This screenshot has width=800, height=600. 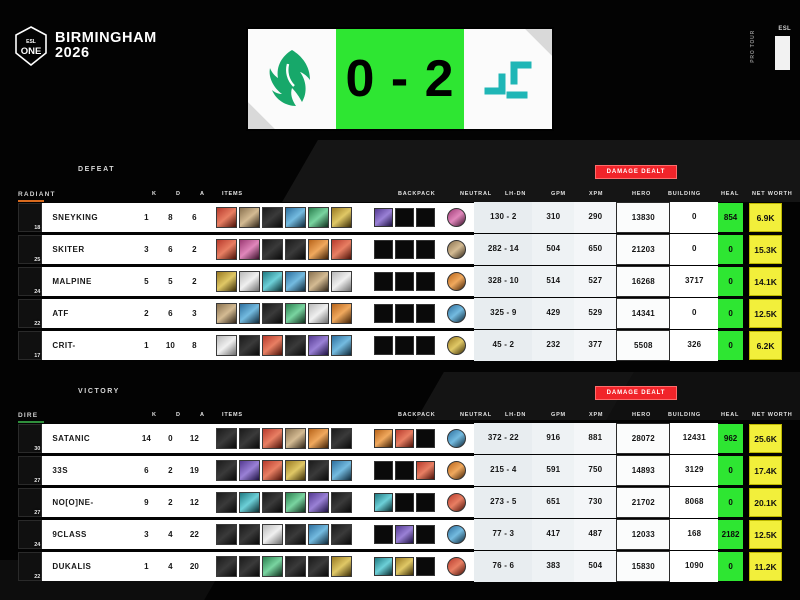 I want to click on player-row: 22 ATF 2 6 3 325 - 9 429 529 14341 0 0 12.5K, so click(x=400, y=313).